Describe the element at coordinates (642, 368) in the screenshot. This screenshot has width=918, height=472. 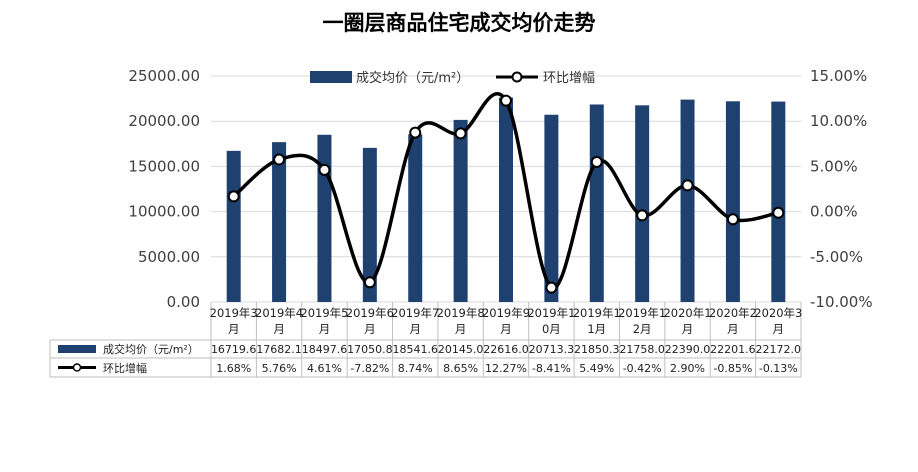
I see `table-cell: -0.42%` at that location.